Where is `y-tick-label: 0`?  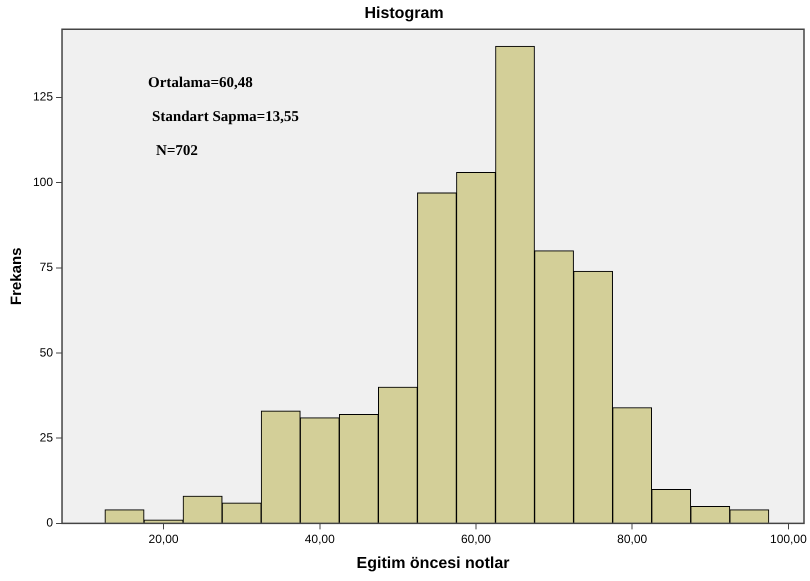 y-tick-label: 0 is located at coordinates (50, 523).